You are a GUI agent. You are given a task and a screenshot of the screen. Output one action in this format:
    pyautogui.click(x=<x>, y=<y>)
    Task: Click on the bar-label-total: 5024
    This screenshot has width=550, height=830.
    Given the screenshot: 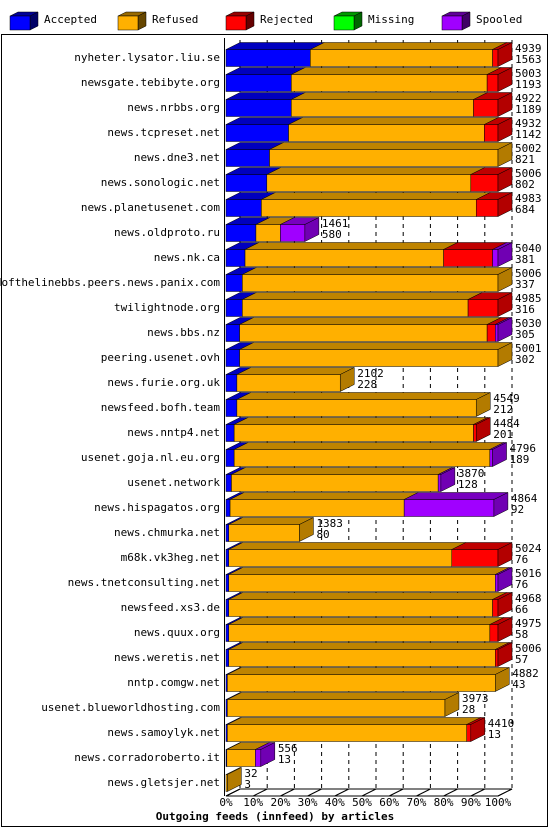 What is the action you would take?
    pyautogui.click(x=528, y=548)
    